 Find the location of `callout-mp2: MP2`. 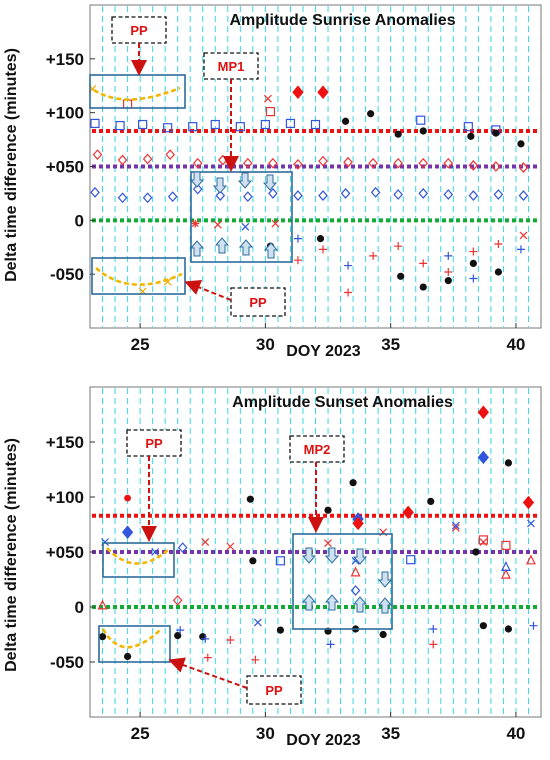

callout-mp2: MP2 is located at coordinates (317, 449).